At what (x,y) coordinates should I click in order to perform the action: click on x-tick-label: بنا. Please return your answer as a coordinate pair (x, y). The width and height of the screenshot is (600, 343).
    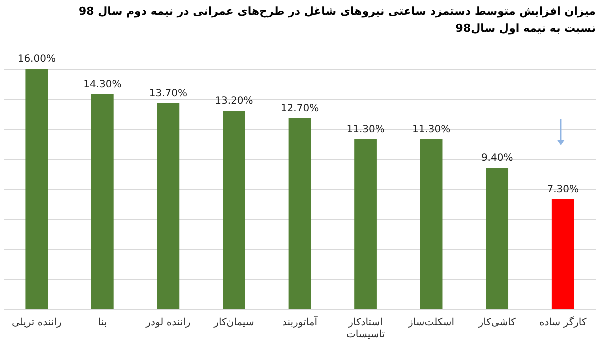
    Looking at the image, I should click on (103, 323).